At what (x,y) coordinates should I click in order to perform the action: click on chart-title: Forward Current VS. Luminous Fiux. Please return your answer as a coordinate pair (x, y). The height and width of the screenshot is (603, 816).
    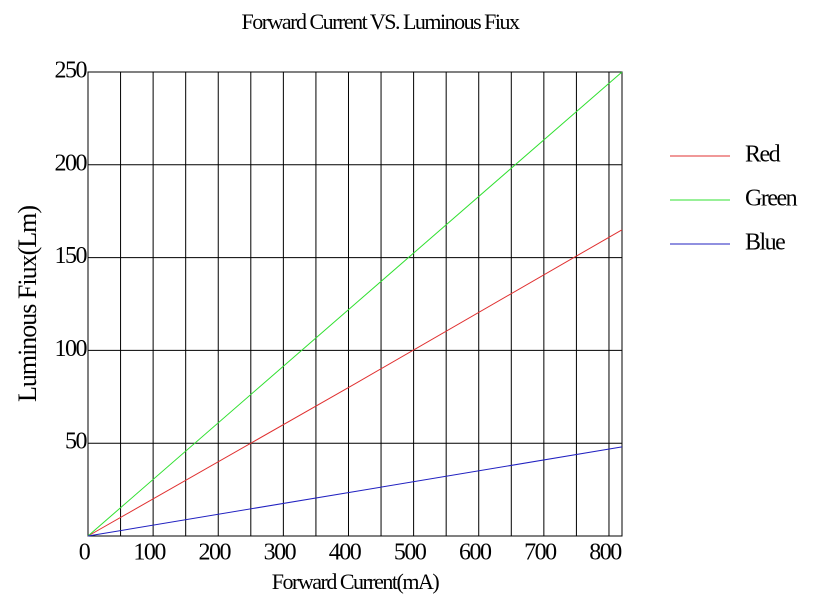
    Looking at the image, I should click on (380, 21).